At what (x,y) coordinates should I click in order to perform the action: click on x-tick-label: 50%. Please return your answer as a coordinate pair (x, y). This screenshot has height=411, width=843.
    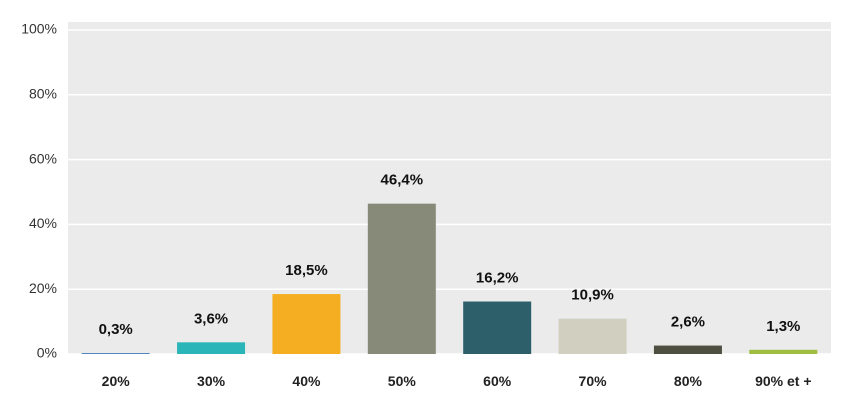
    Looking at the image, I should click on (401, 381).